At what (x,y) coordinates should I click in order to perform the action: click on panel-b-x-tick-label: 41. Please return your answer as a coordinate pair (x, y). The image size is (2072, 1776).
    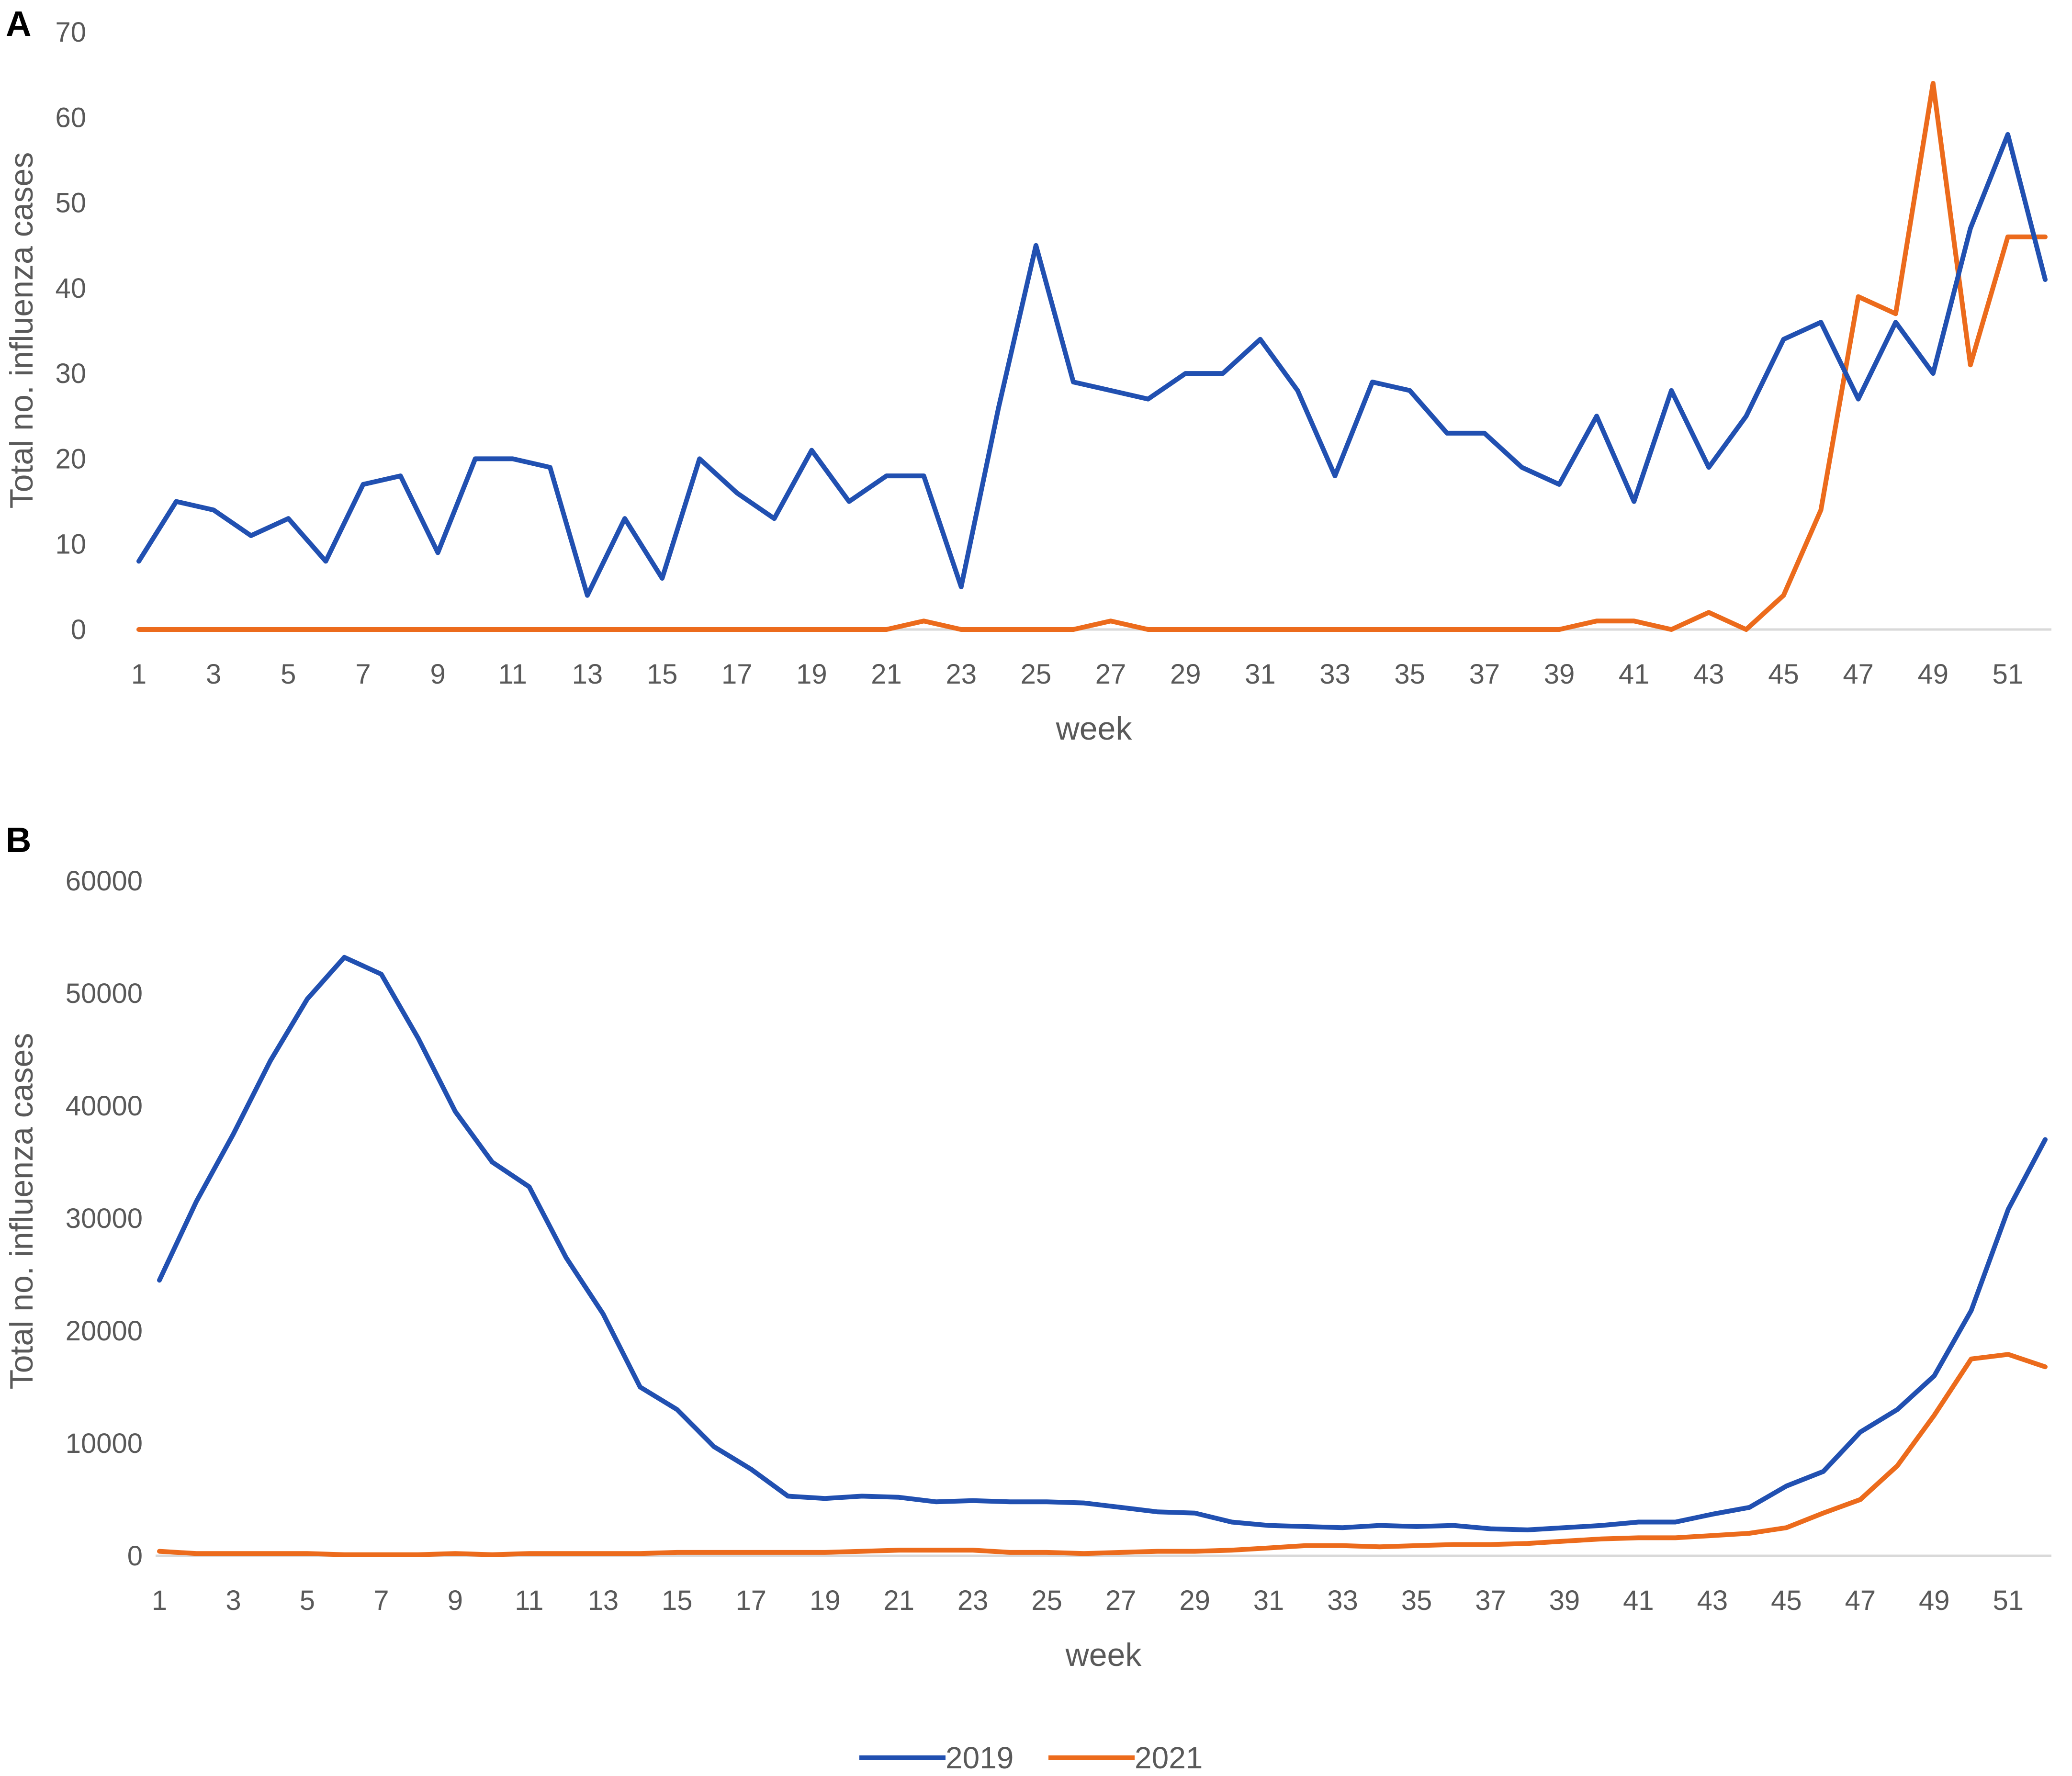
    Looking at the image, I should click on (1638, 1600).